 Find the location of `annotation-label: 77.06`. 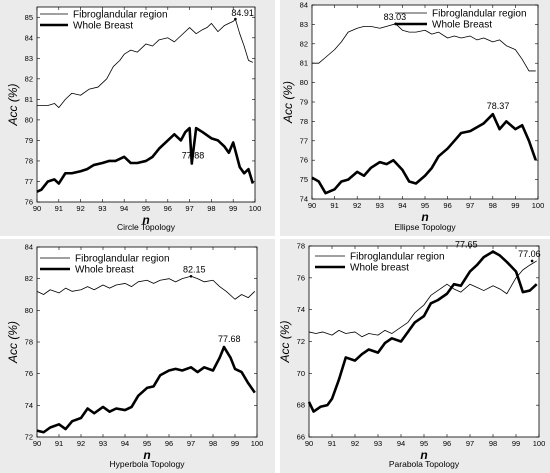

annotation-label: 77.06 is located at coordinates (529, 254).